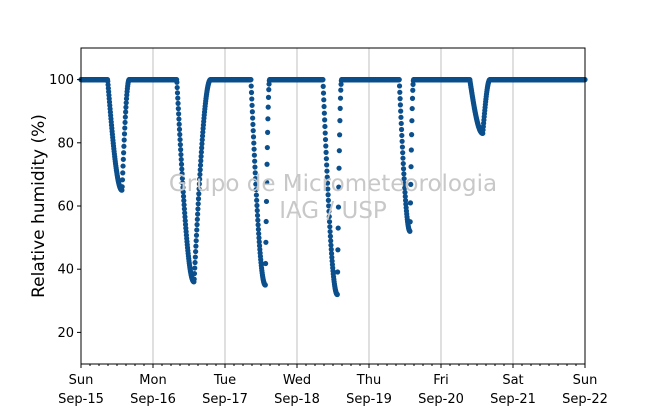  What do you see at coordinates (512, 380) in the screenshot?
I see `x-tick-day-label: Sat` at bounding box center [512, 380].